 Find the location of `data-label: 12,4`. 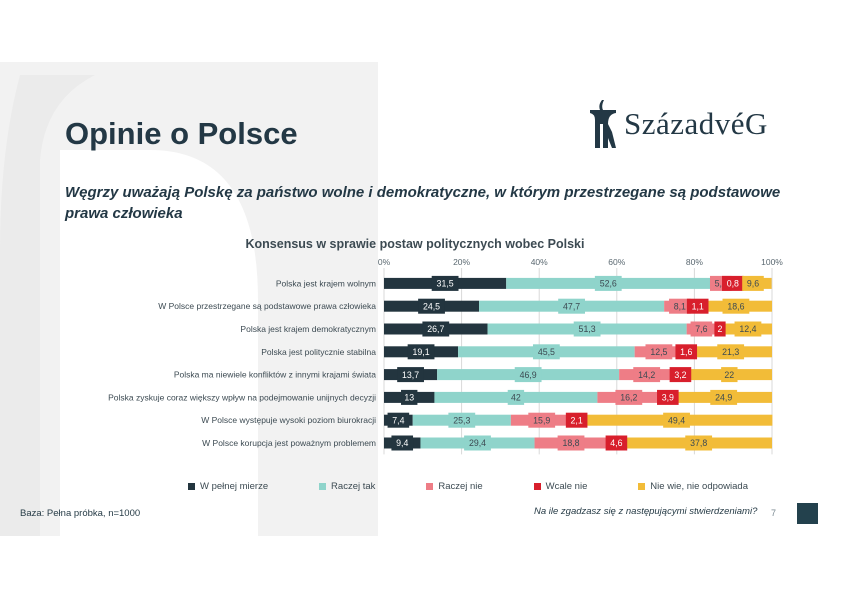

data-label: 12,4 is located at coordinates (747, 329).